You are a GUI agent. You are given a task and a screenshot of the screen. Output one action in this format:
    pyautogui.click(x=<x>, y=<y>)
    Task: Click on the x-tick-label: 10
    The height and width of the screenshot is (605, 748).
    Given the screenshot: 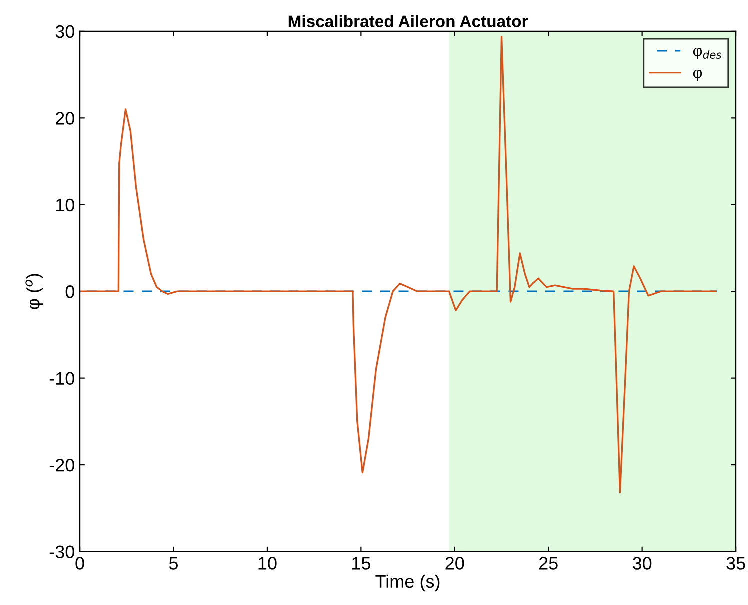 What is the action you would take?
    pyautogui.click(x=267, y=563)
    